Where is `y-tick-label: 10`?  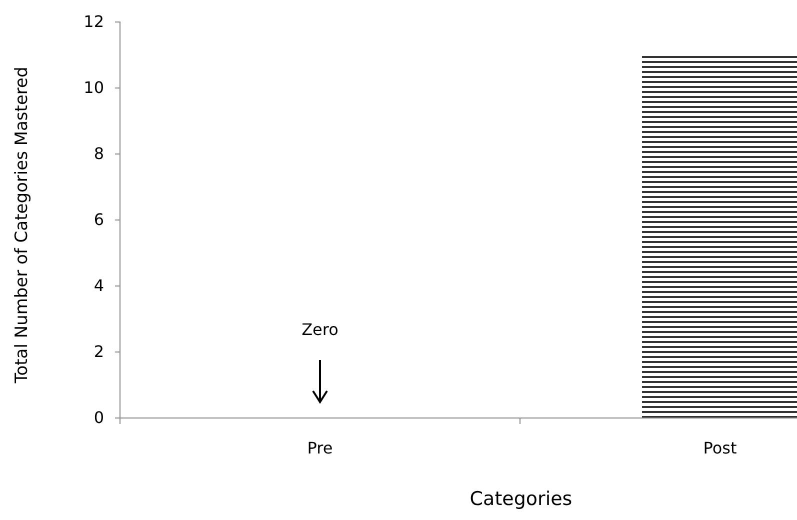 y-tick-label: 10 is located at coordinates (94, 88).